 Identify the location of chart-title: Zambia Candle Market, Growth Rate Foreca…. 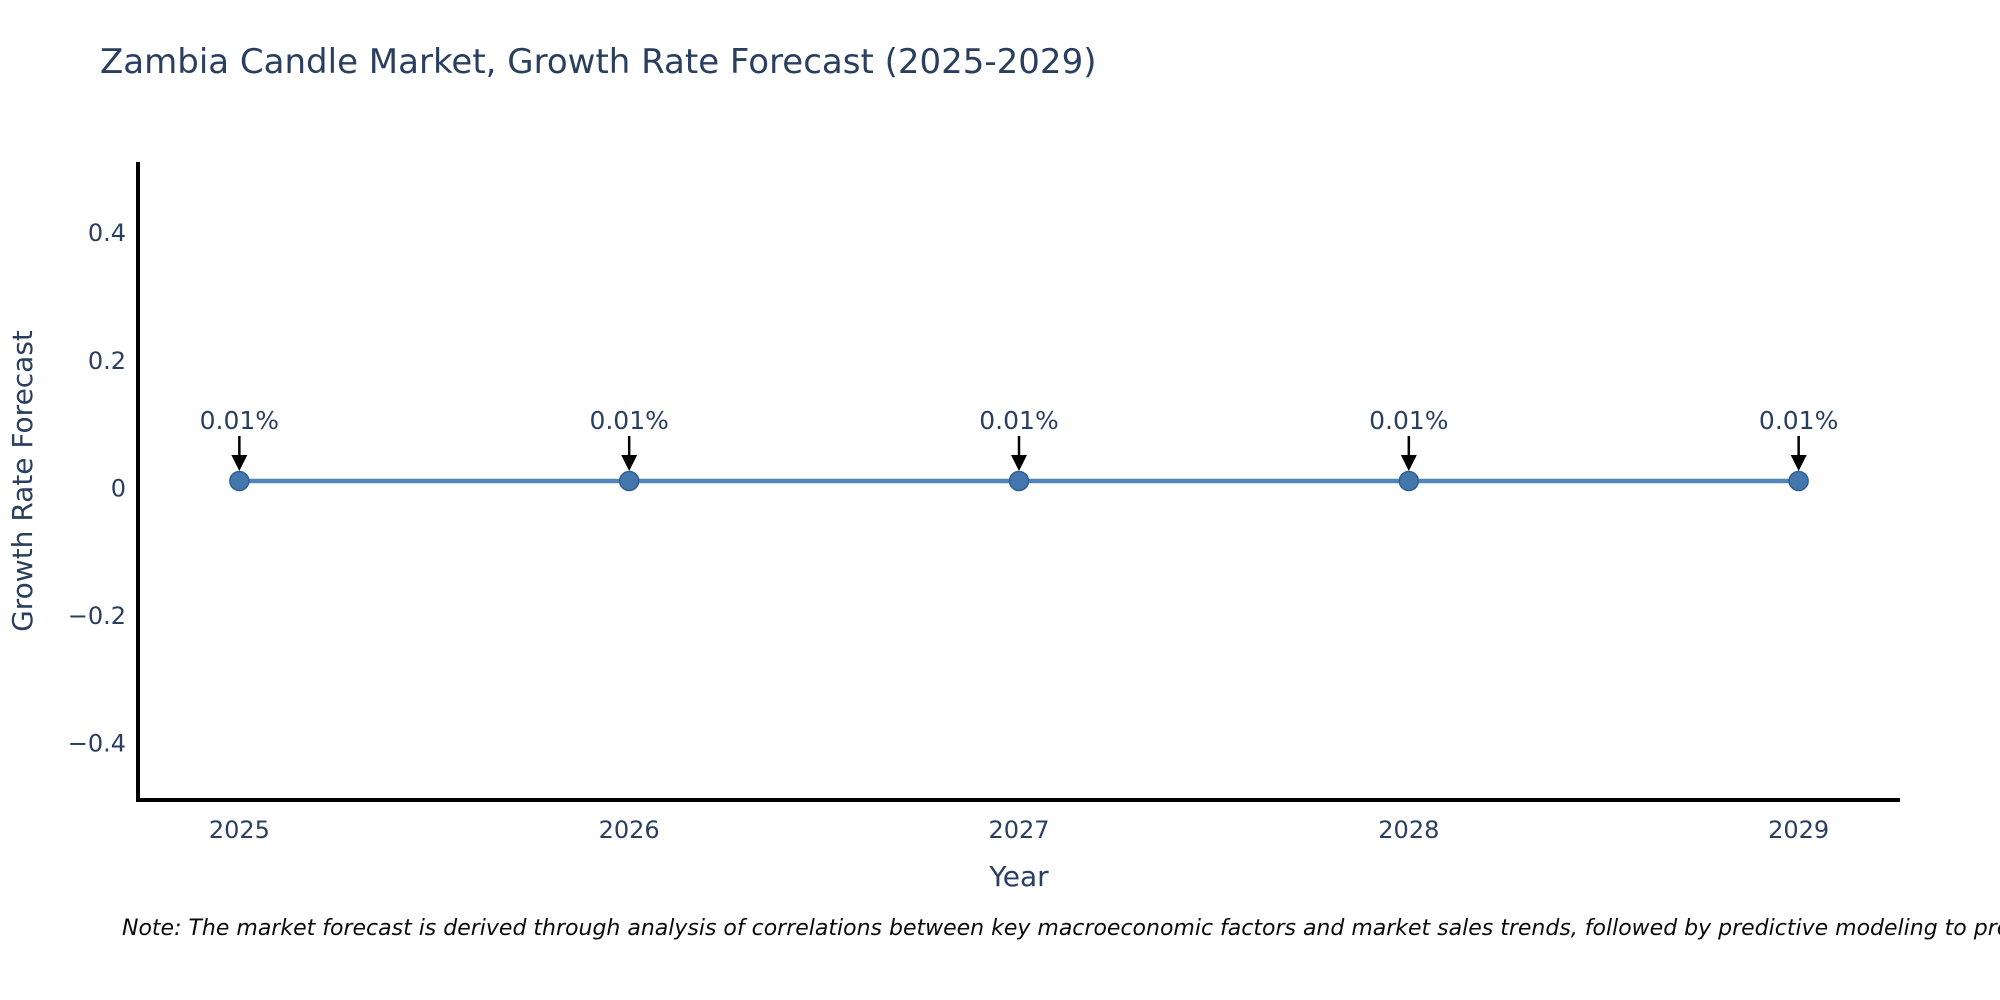
(598, 62).